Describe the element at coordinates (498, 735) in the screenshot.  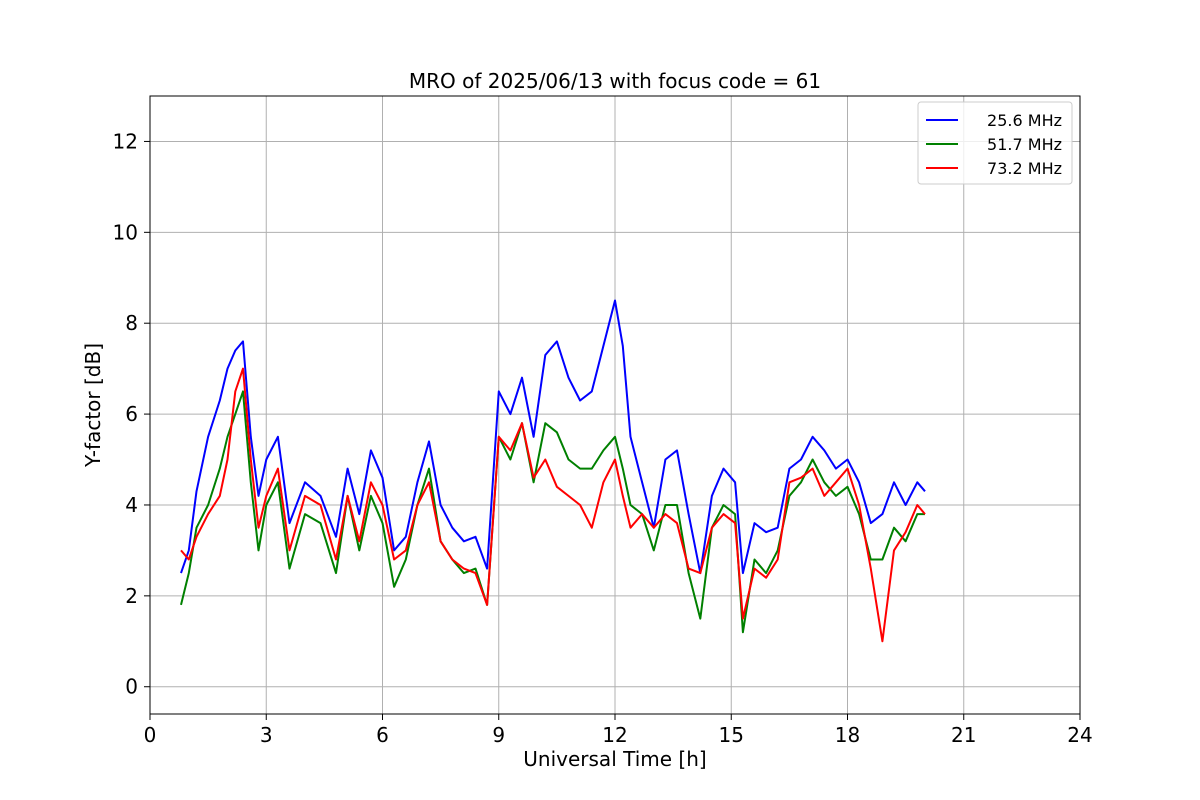
I see `x-tick-label: 9` at that location.